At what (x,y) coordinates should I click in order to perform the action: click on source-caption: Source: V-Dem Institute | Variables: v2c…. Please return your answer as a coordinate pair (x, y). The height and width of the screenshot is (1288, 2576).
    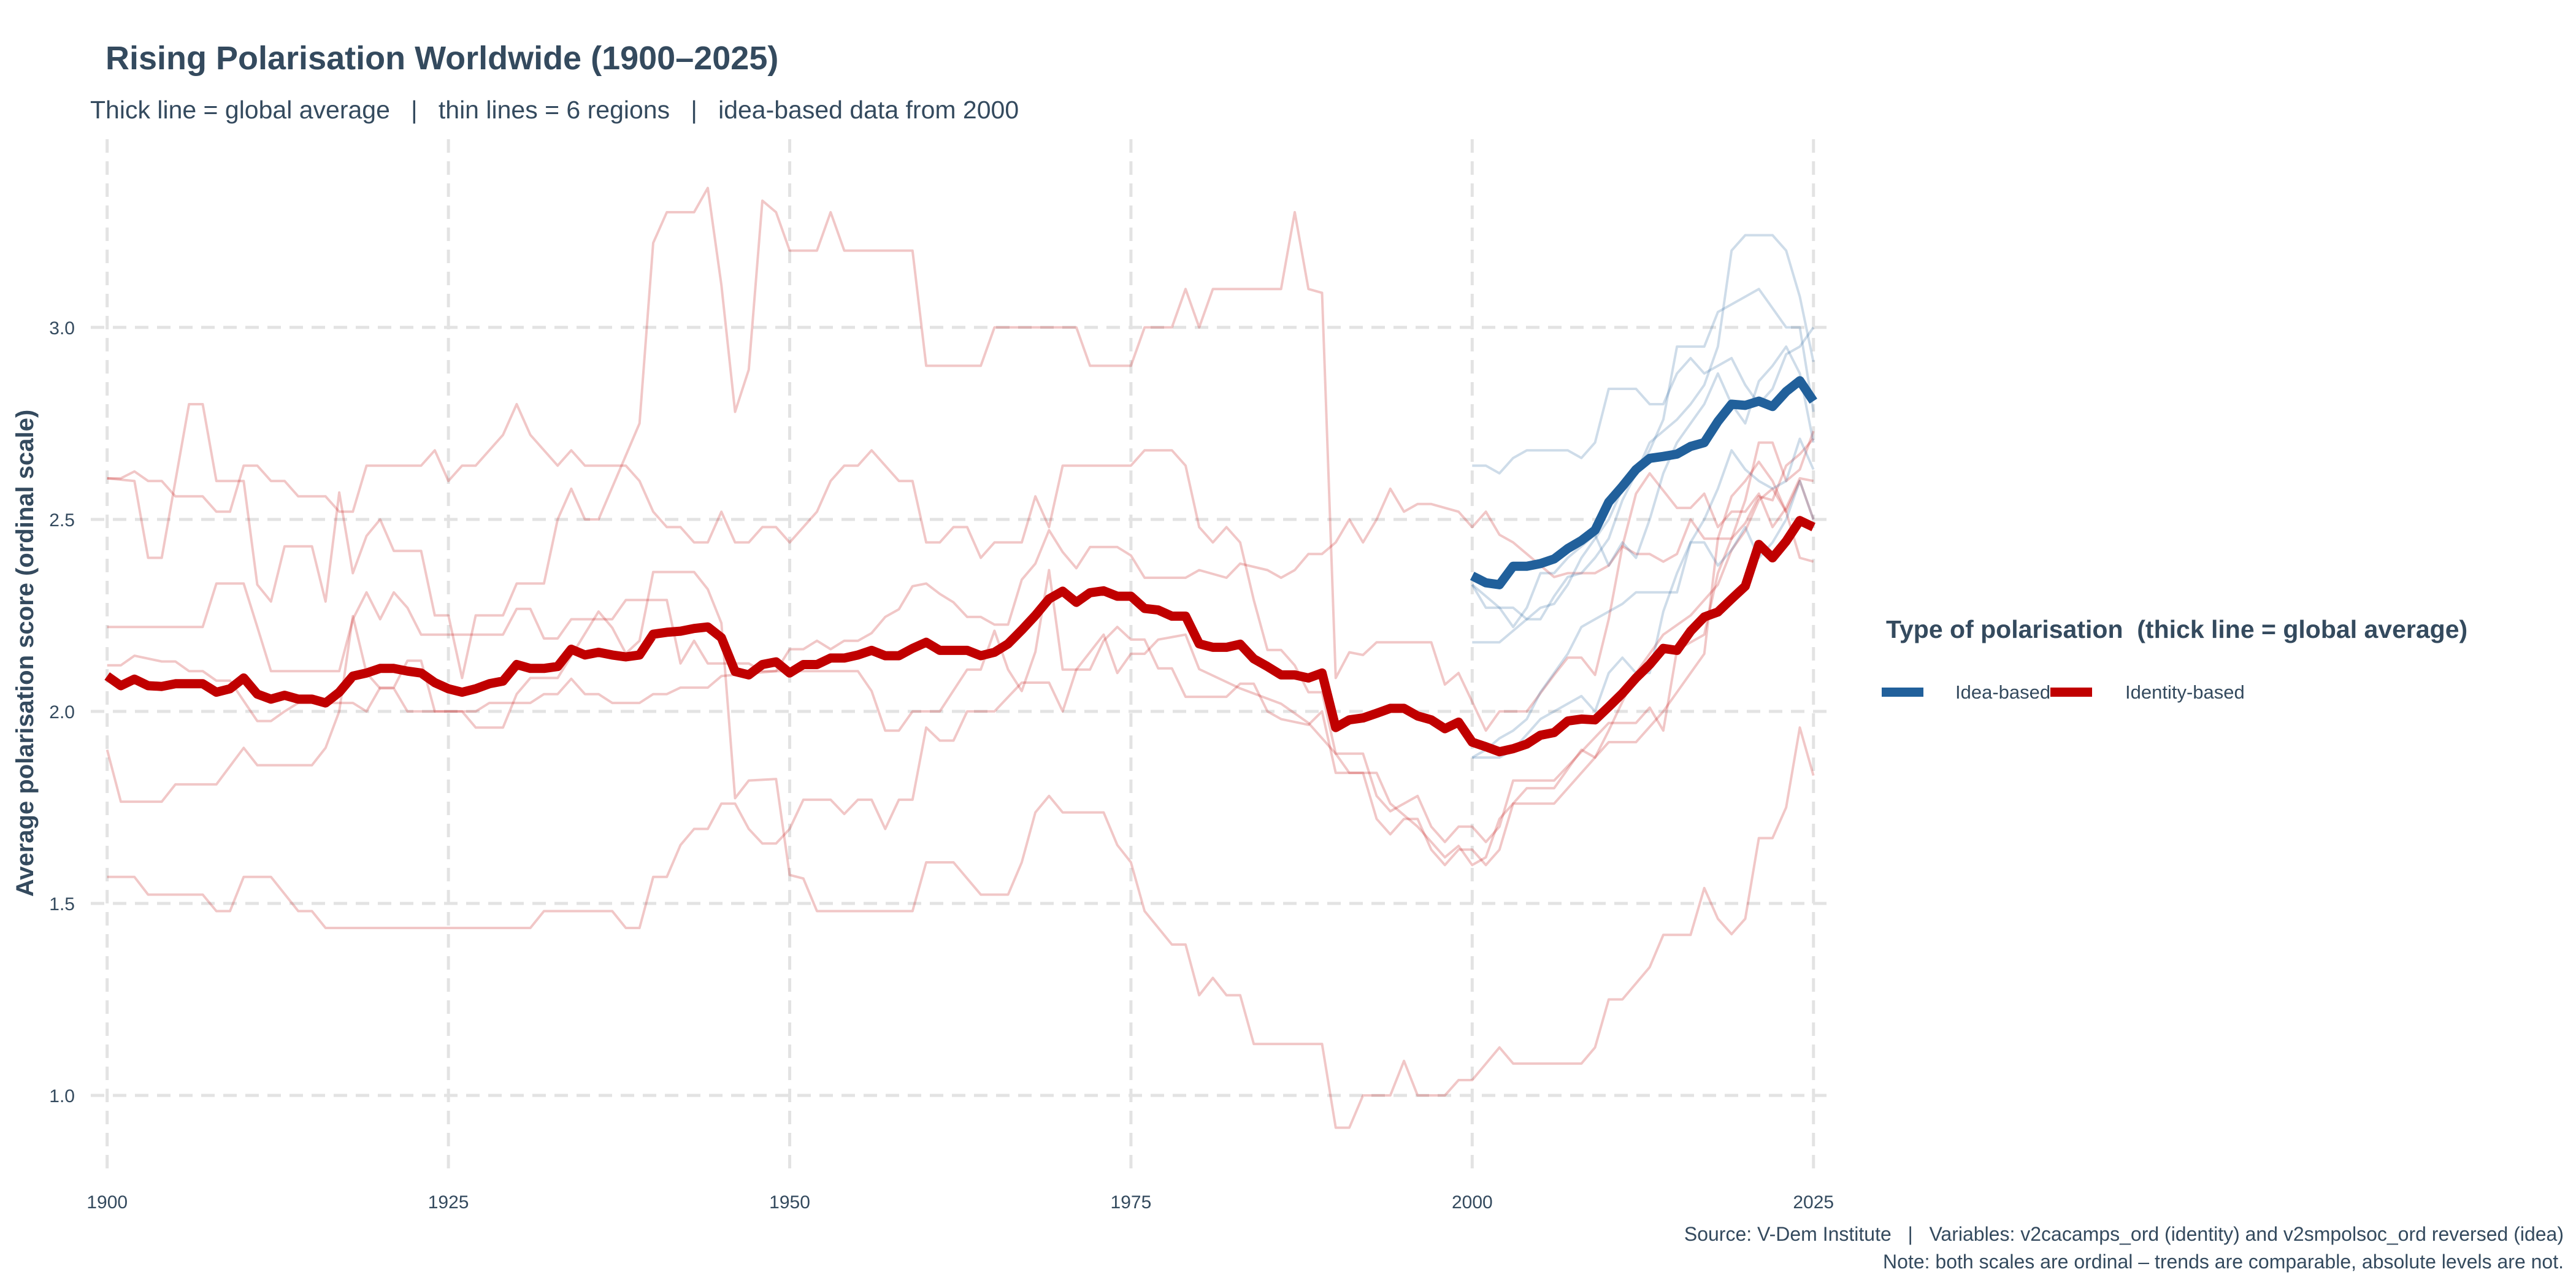
    Looking at the image, I should click on (2124, 1234).